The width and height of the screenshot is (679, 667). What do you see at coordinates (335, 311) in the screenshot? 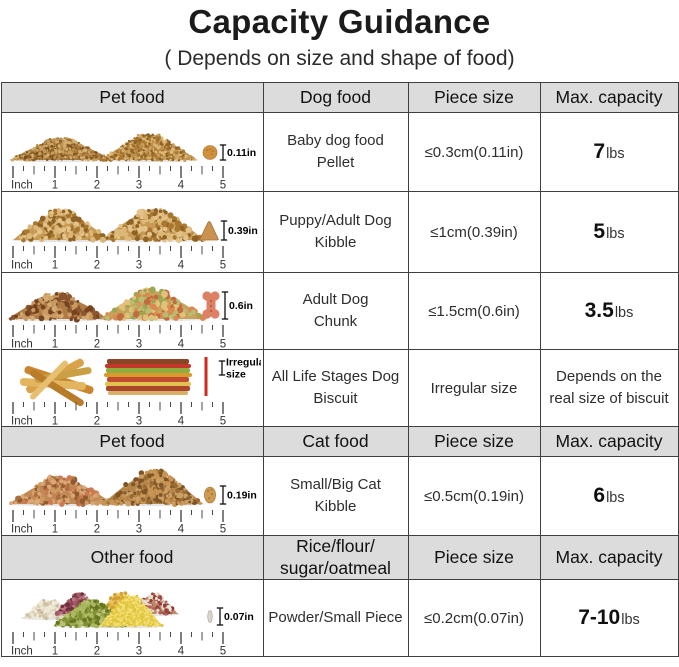
I see `food-name-cell: Adult Dog Chunk` at bounding box center [335, 311].